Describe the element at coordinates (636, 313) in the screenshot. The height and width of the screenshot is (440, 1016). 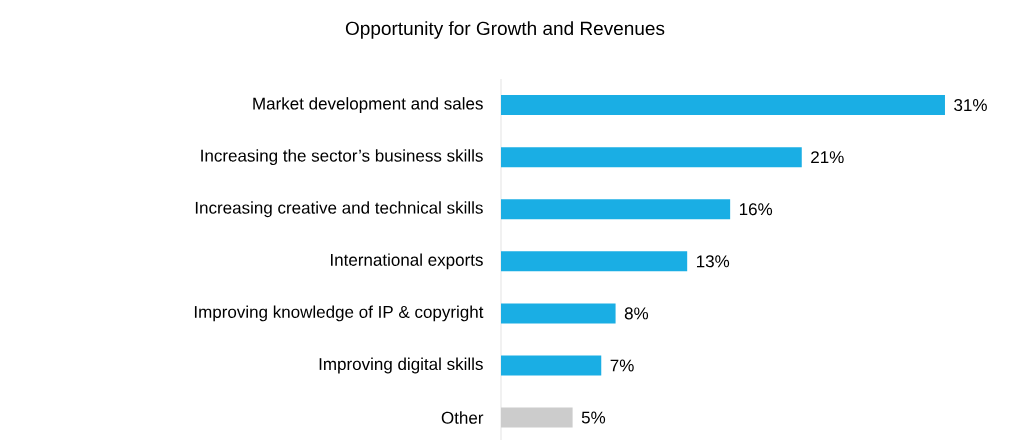
I see `data-label: 8%` at that location.